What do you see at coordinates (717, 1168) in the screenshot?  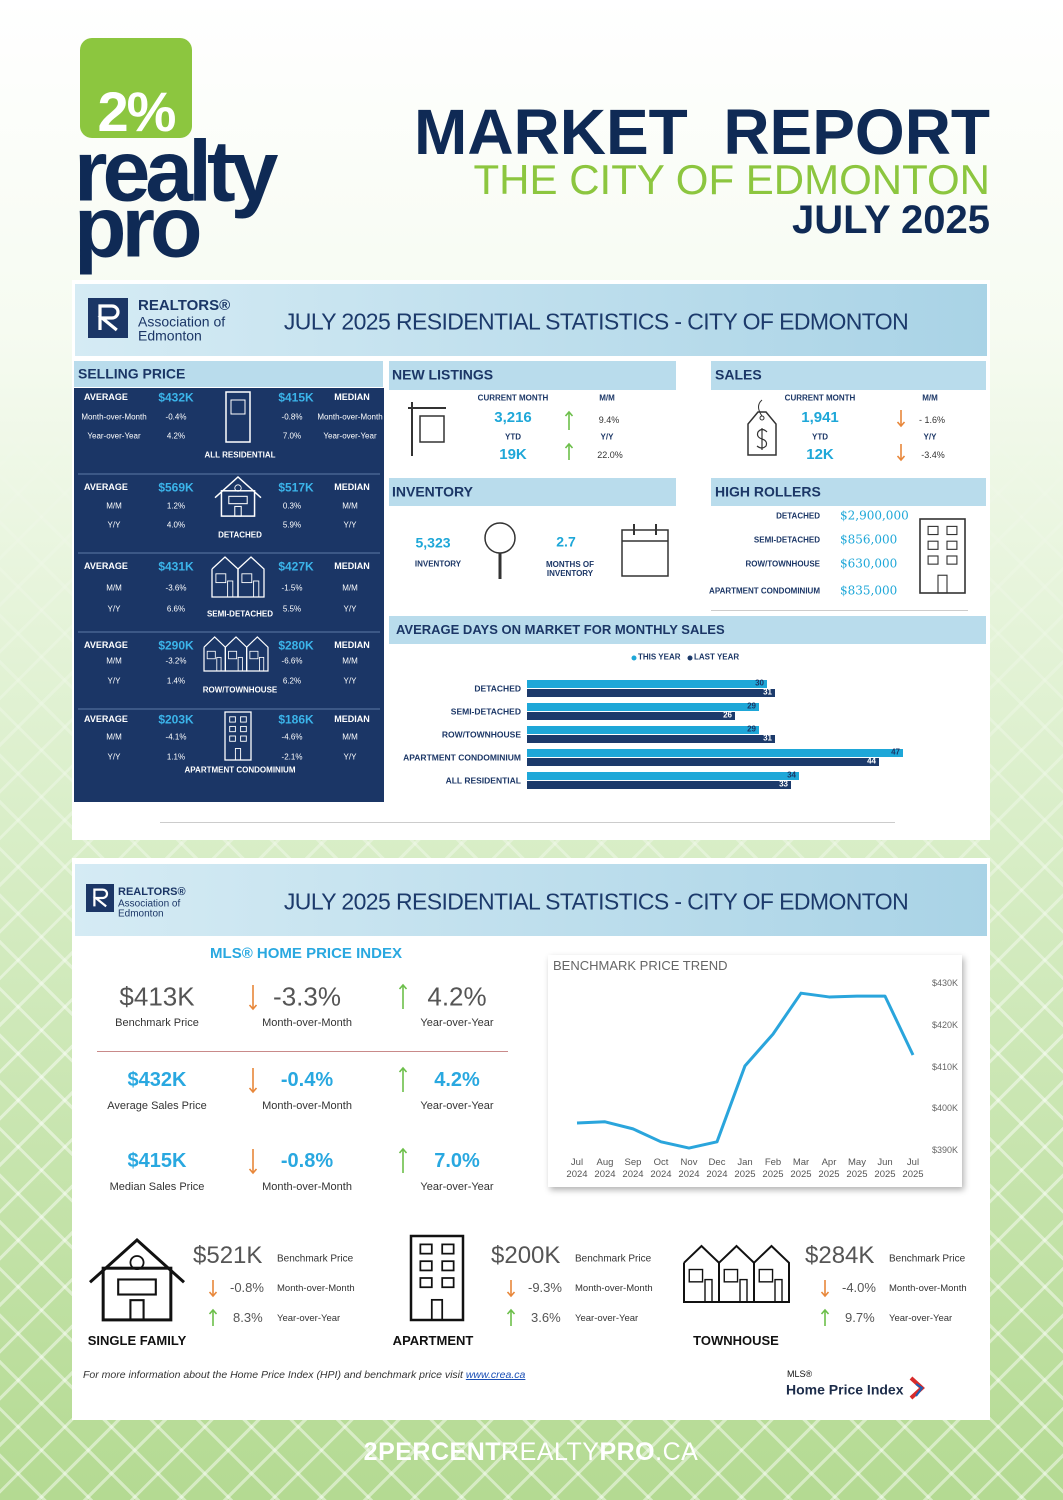 I see `x-tick-label: Dec 2024` at bounding box center [717, 1168].